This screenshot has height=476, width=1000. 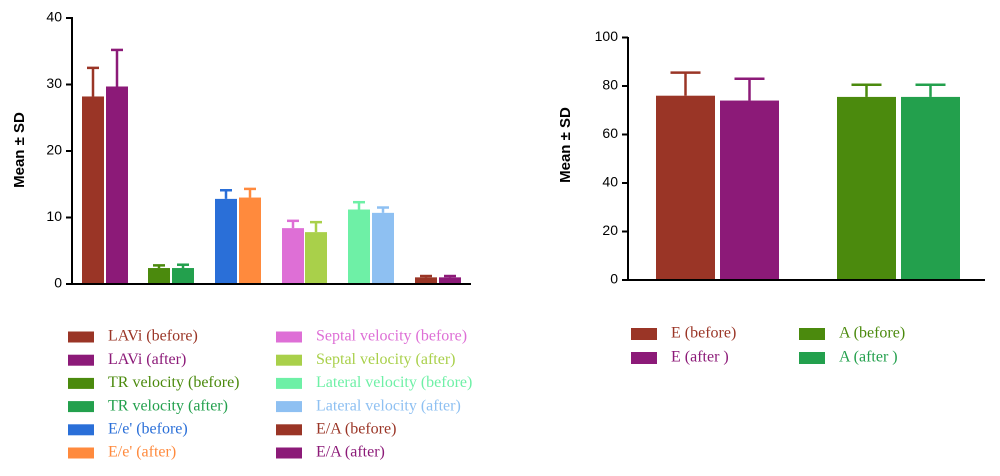 What do you see at coordinates (868, 357) in the screenshot?
I see `right-legend-label: A (after )` at bounding box center [868, 357].